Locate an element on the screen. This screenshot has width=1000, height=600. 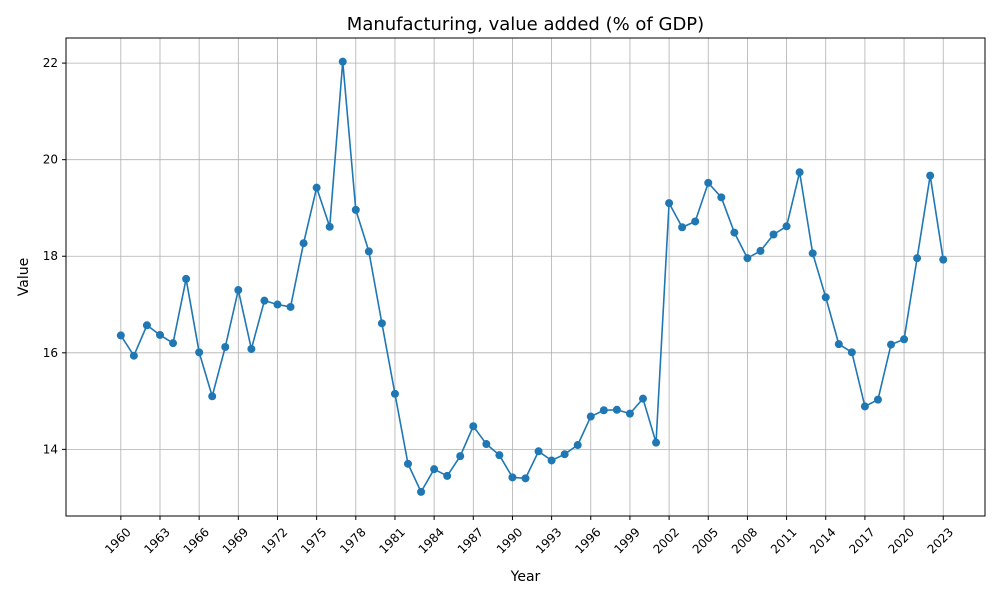
y-axis-label: Value is located at coordinates (24, 277).